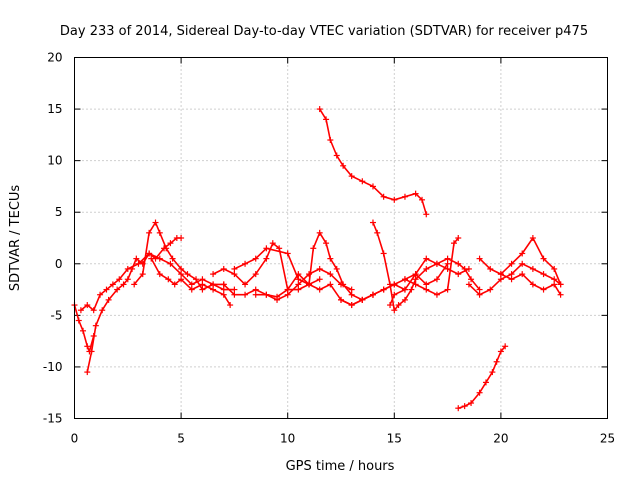  Describe the element at coordinates (54, 109) in the screenshot. I see `y-tick-label: 15` at that location.